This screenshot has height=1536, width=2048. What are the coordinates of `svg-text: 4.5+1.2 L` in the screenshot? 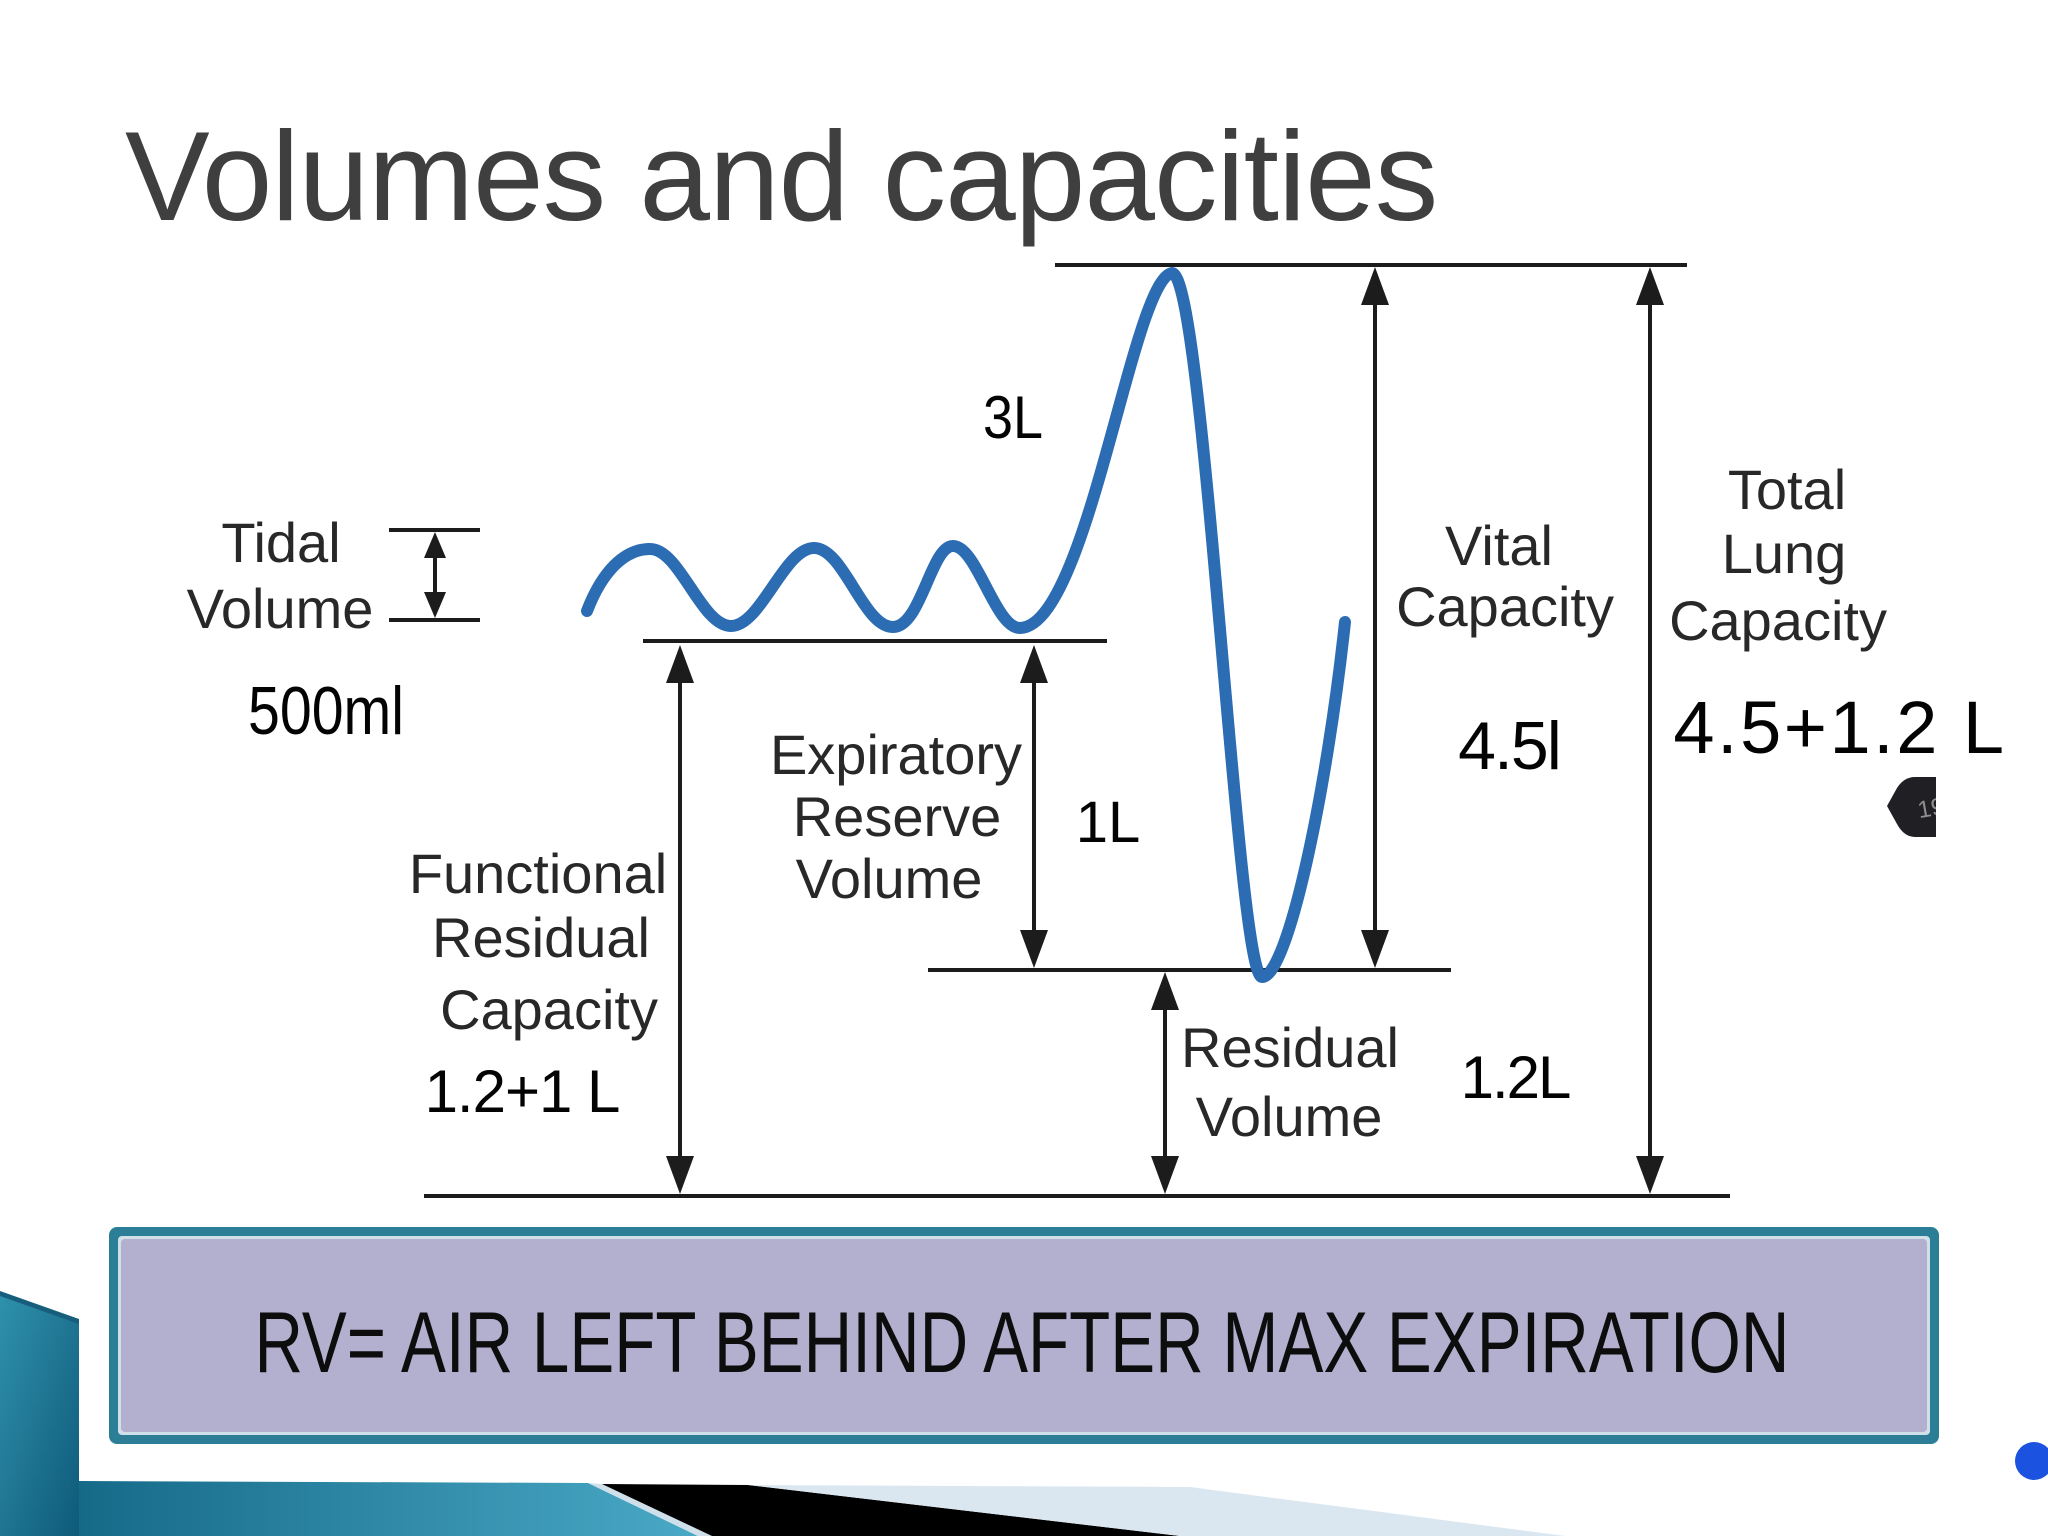 It's located at (1839, 727).